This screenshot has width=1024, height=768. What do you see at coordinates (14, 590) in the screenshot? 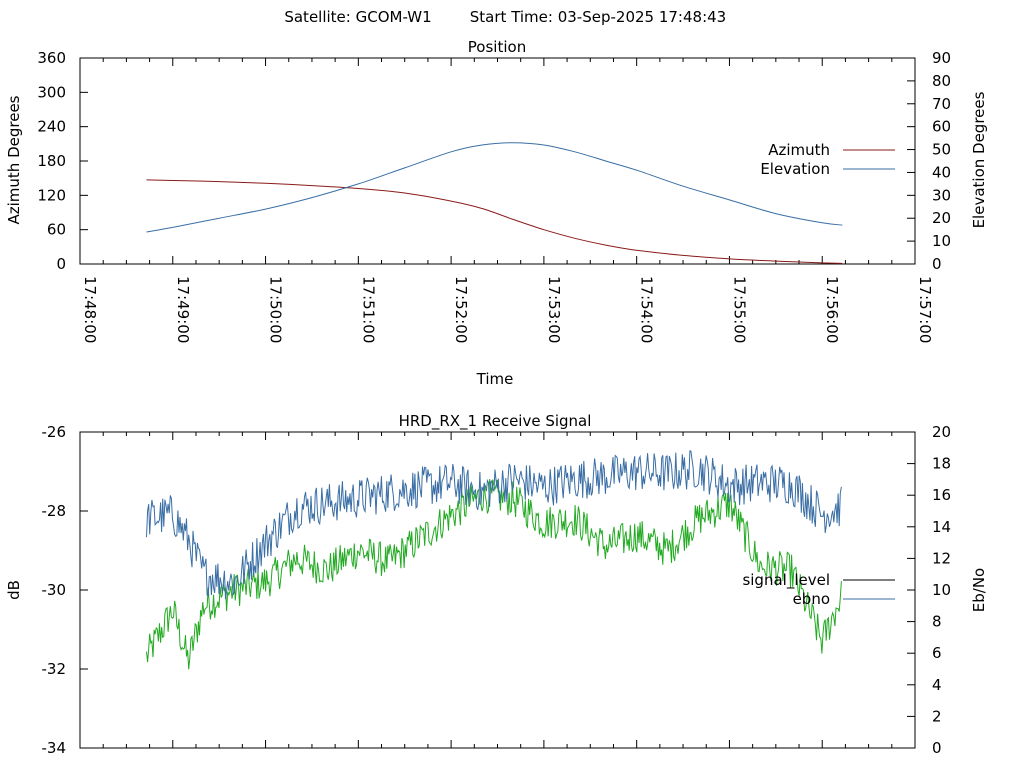
I see `signal-y-axis-label: dB` at bounding box center [14, 590].